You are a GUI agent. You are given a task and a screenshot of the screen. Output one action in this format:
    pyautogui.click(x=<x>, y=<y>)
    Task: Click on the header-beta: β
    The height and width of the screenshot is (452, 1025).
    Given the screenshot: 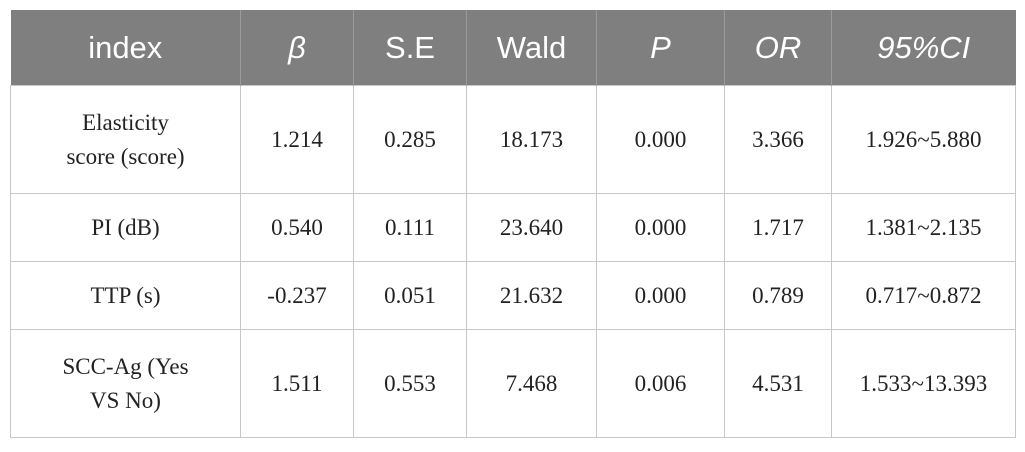 What is the action you would take?
    pyautogui.click(x=297, y=48)
    